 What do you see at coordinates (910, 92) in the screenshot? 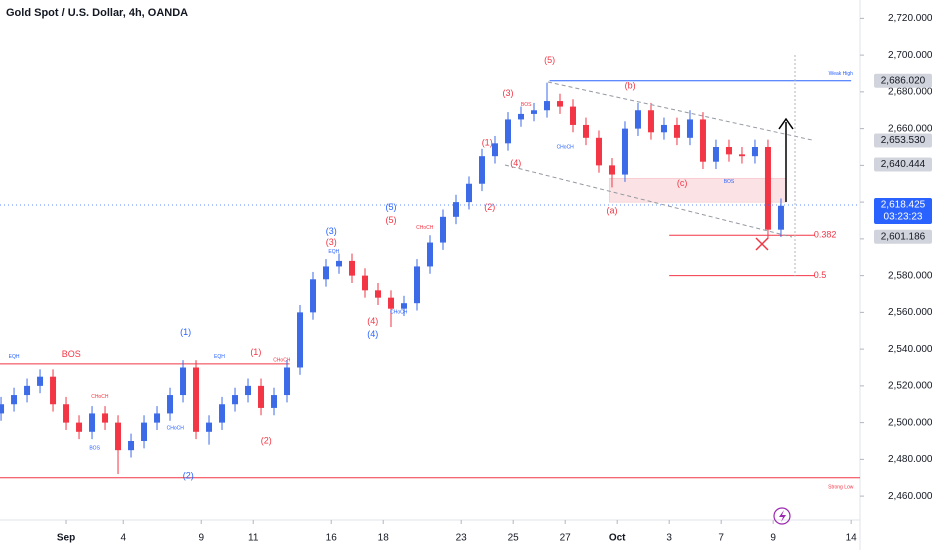
I see `y-tick-label: 2,680.000` at bounding box center [910, 92].